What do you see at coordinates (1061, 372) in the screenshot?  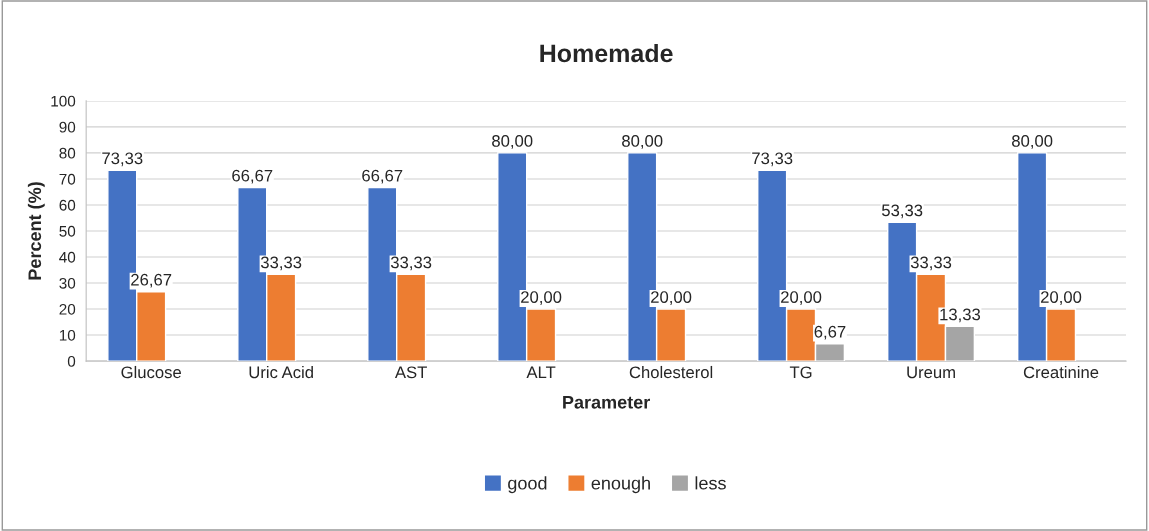 I see `x-tick-label: Creatinine` at bounding box center [1061, 372].